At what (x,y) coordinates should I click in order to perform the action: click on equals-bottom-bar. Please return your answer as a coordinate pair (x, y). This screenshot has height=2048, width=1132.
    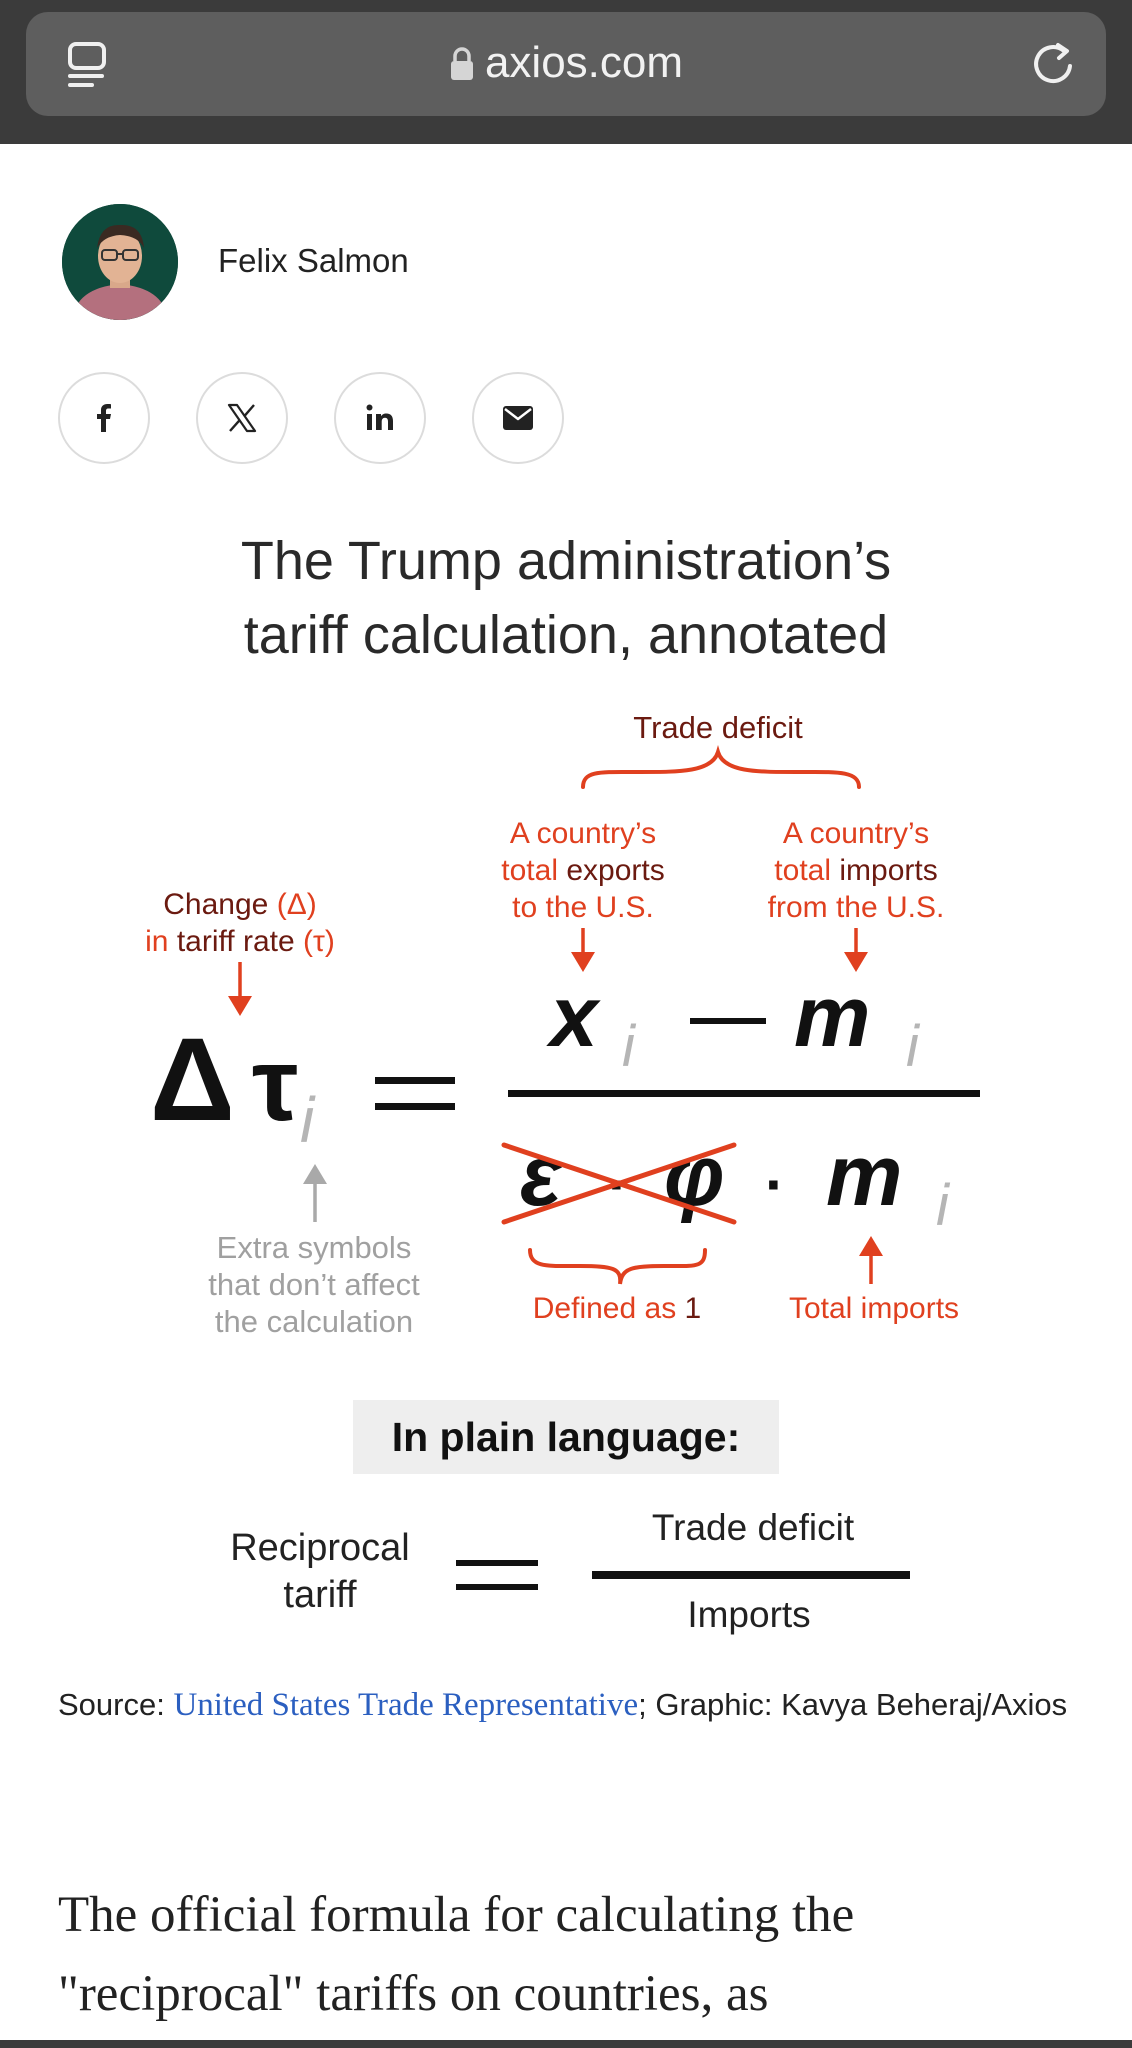
    Looking at the image, I should click on (415, 1106).